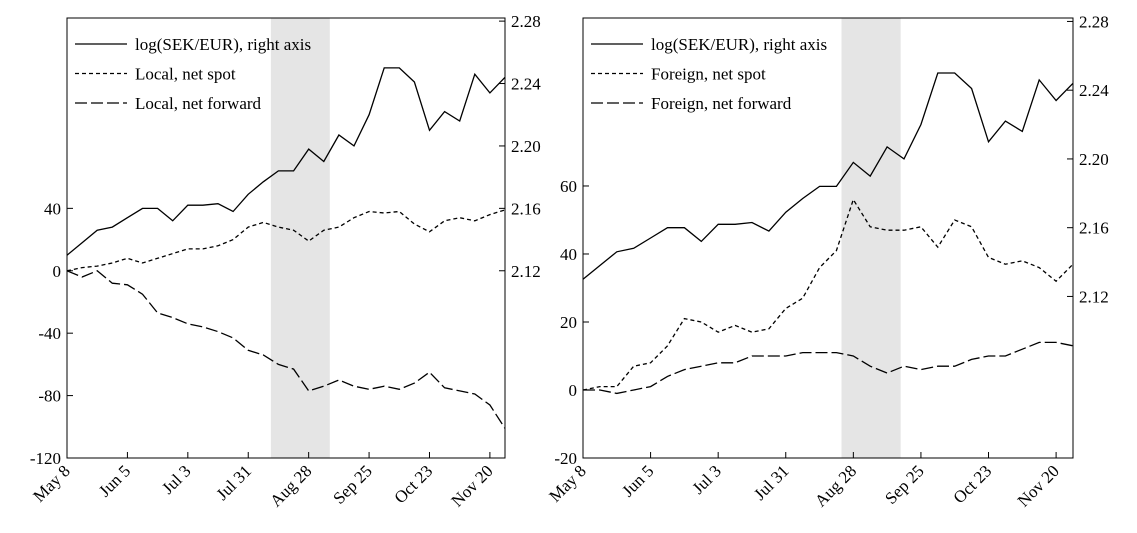 Image resolution: width=1137 pixels, height=533 pixels. I want to click on y-tick-label: -120, so click(45, 458).